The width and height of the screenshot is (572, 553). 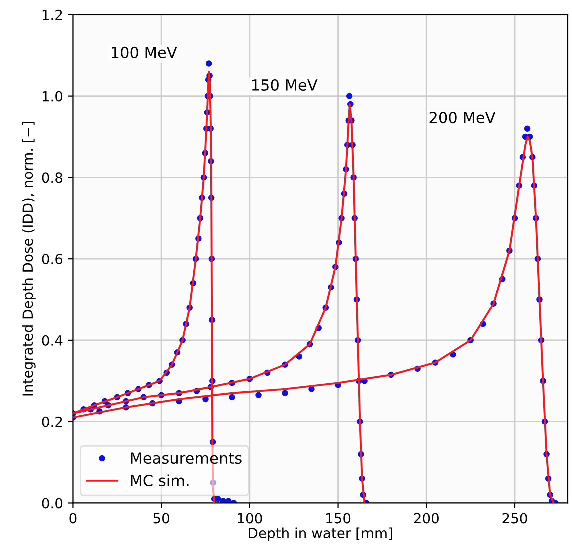 What do you see at coordinates (52, 96) in the screenshot?
I see `y-tick-label: 1.0` at bounding box center [52, 96].